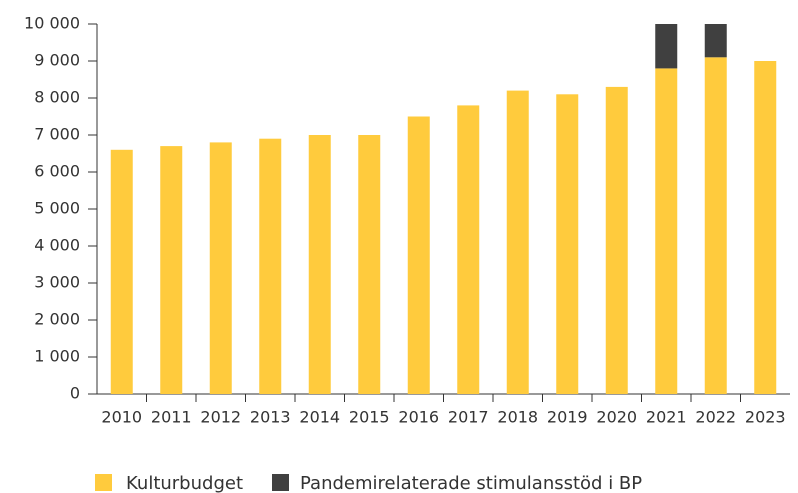 This screenshot has width=798, height=493. Describe the element at coordinates (57, 356) in the screenshot. I see `y-tick-label: 1 000` at that location.